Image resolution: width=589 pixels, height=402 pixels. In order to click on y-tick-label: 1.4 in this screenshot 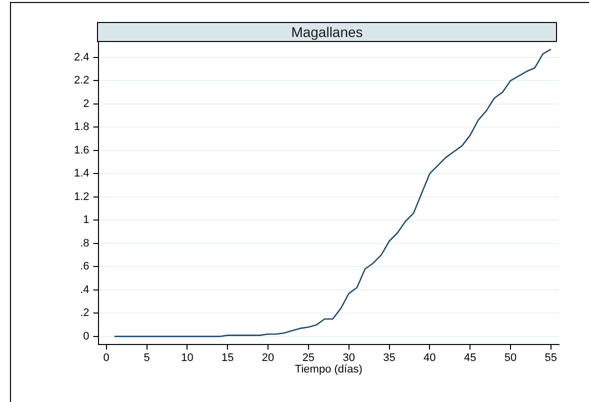, I will do `click(82, 174)`.